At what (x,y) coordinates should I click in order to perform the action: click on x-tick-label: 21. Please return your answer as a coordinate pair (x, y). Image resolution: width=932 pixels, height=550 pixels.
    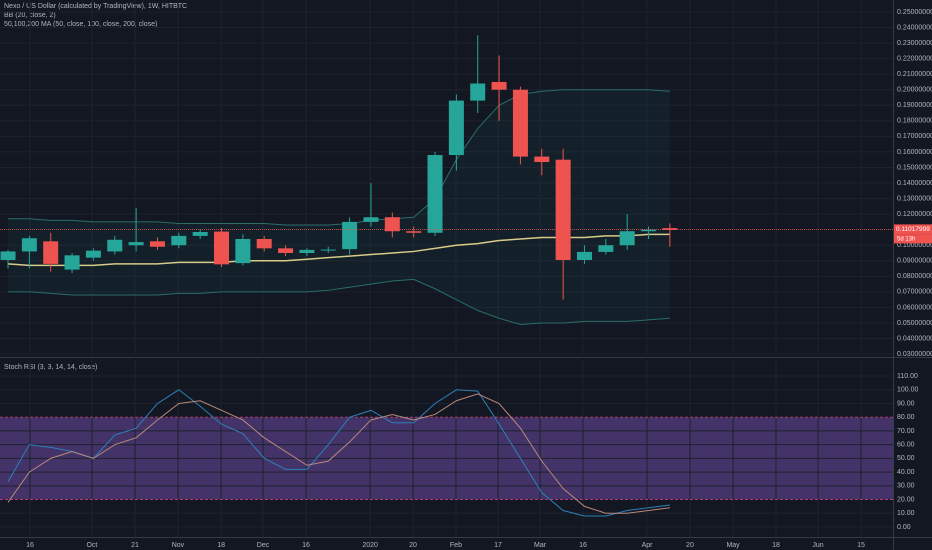
    Looking at the image, I should click on (135, 545).